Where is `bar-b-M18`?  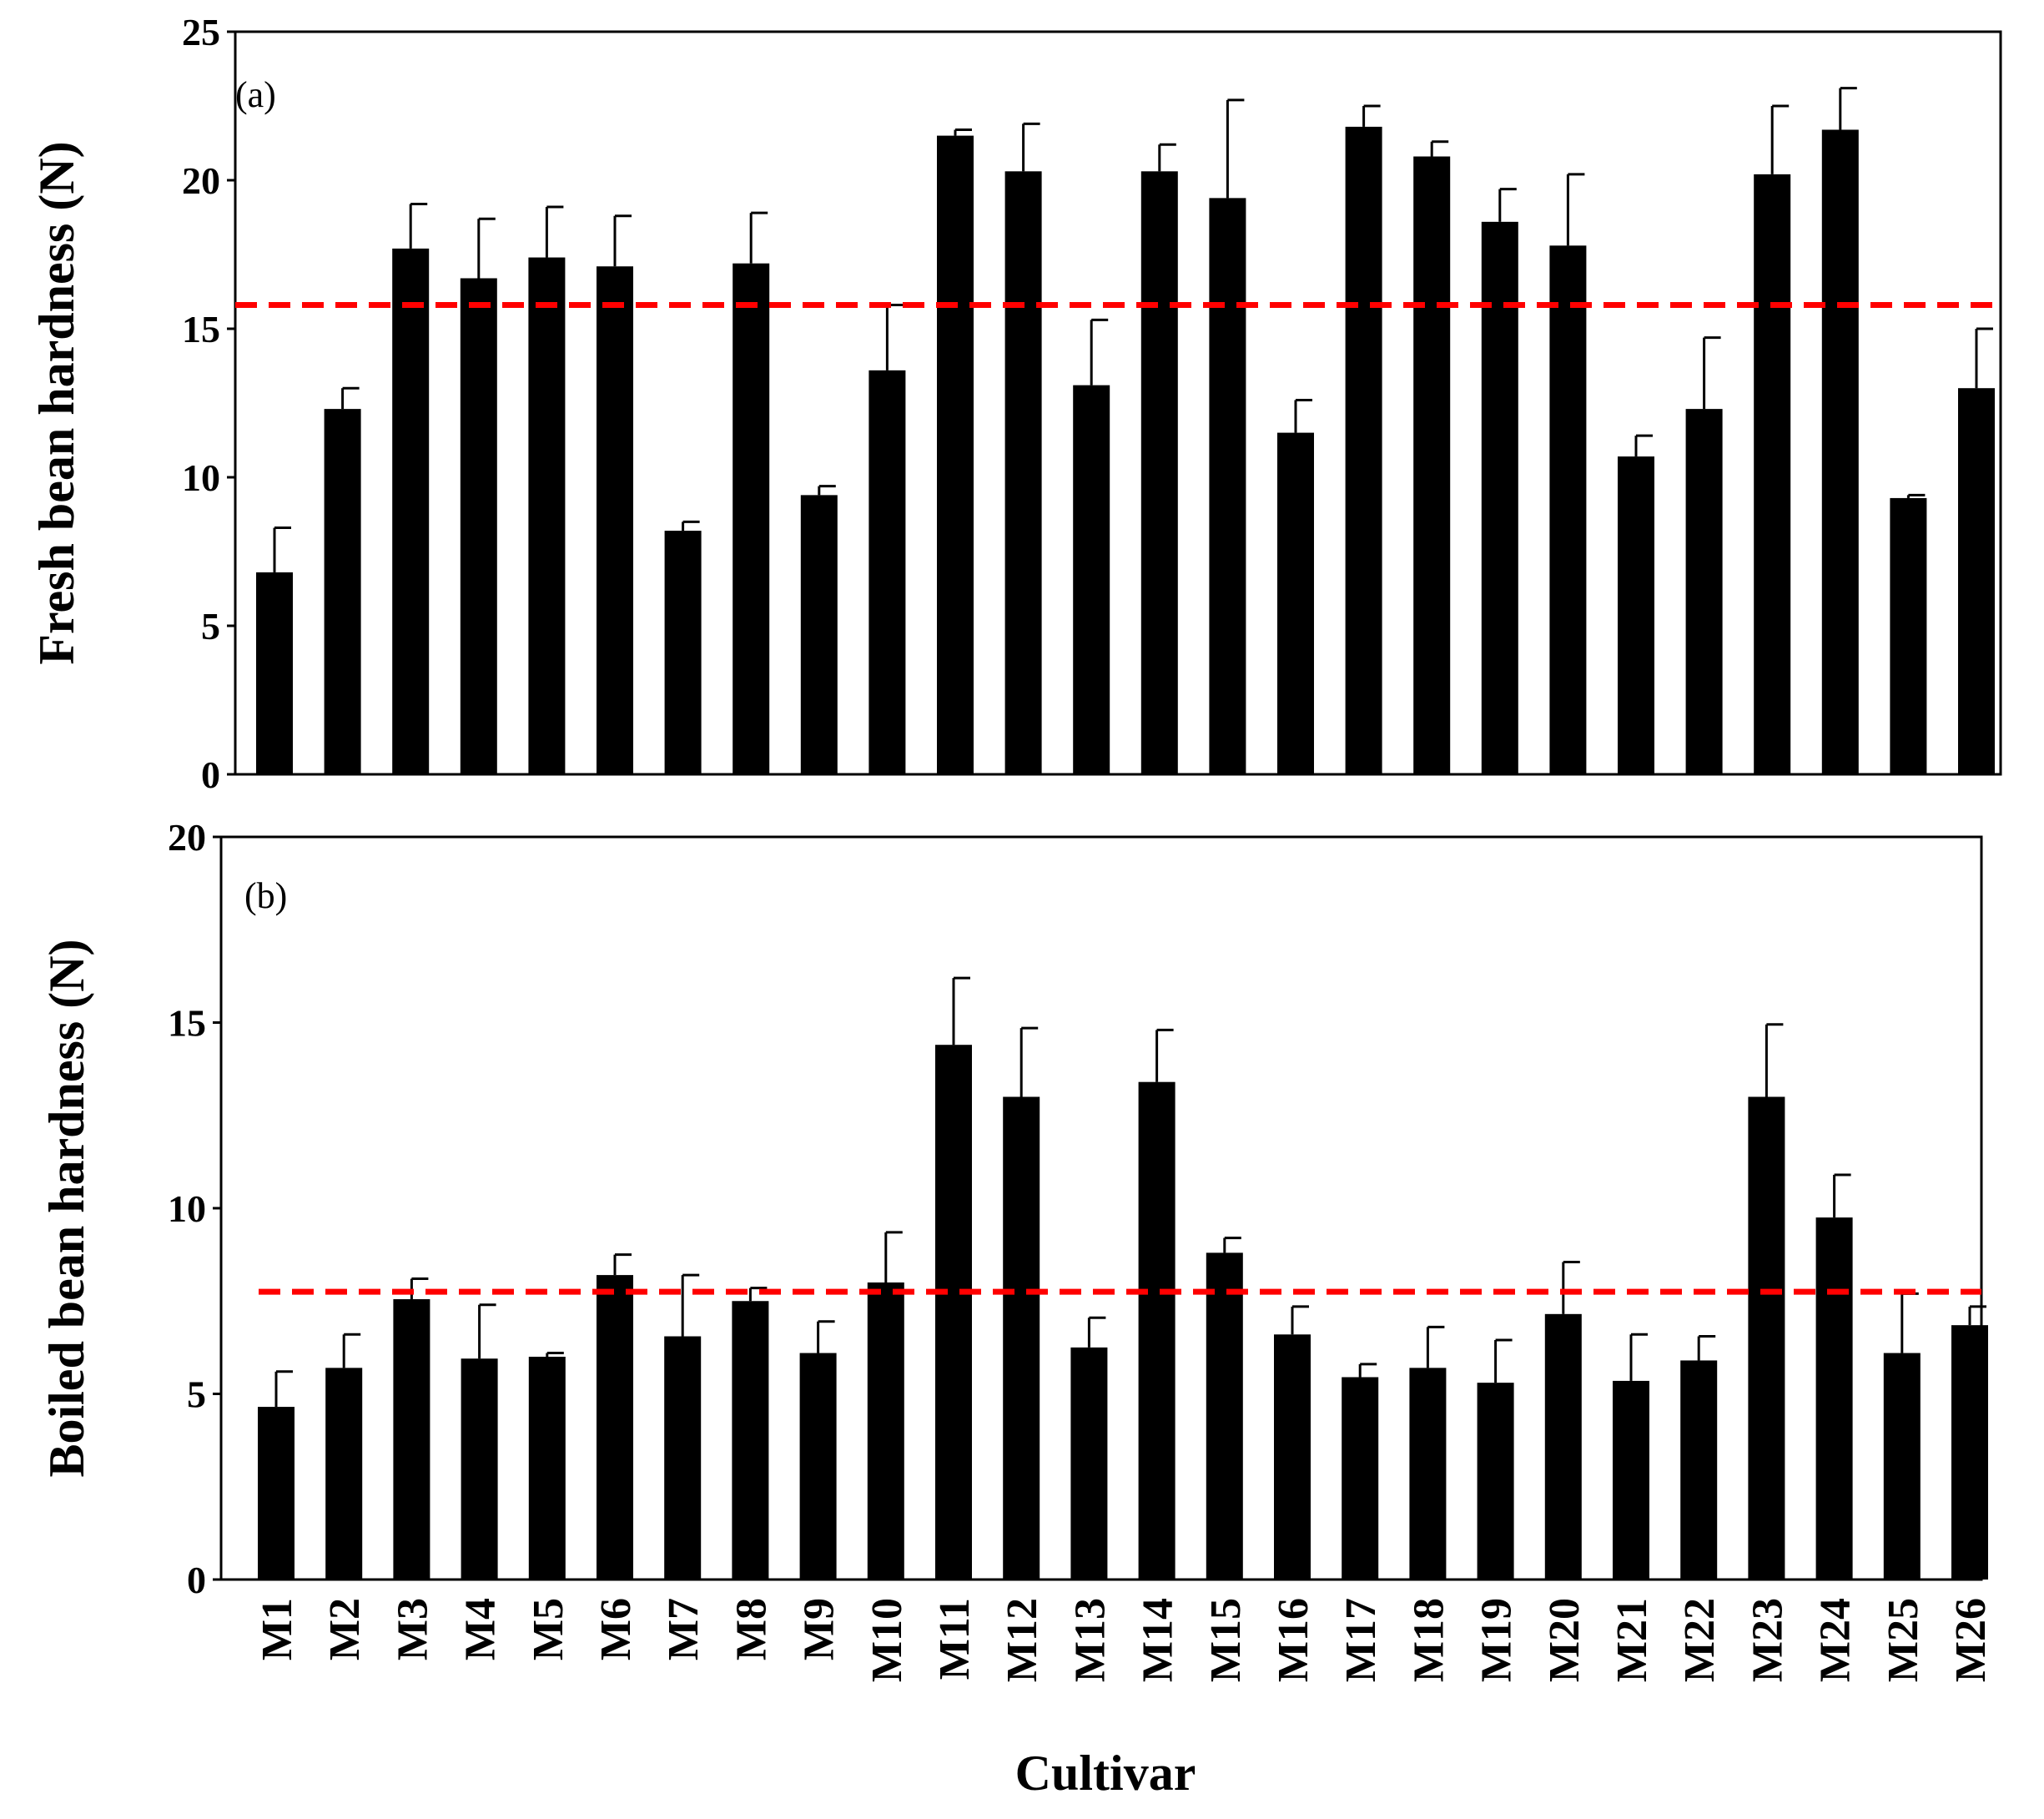 bar-b-M18 is located at coordinates (1428, 1474).